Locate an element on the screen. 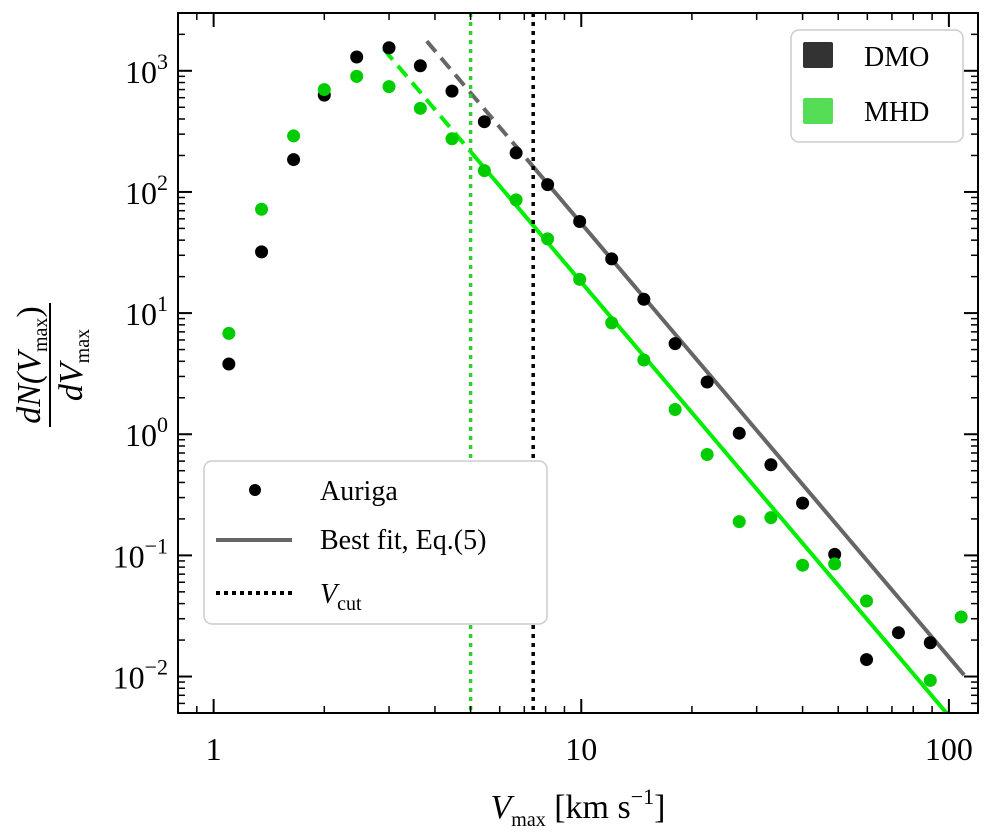 Image resolution: width=996 pixels, height=837 pixels. y-tick-label: 10⁰ is located at coordinates (146, 432).